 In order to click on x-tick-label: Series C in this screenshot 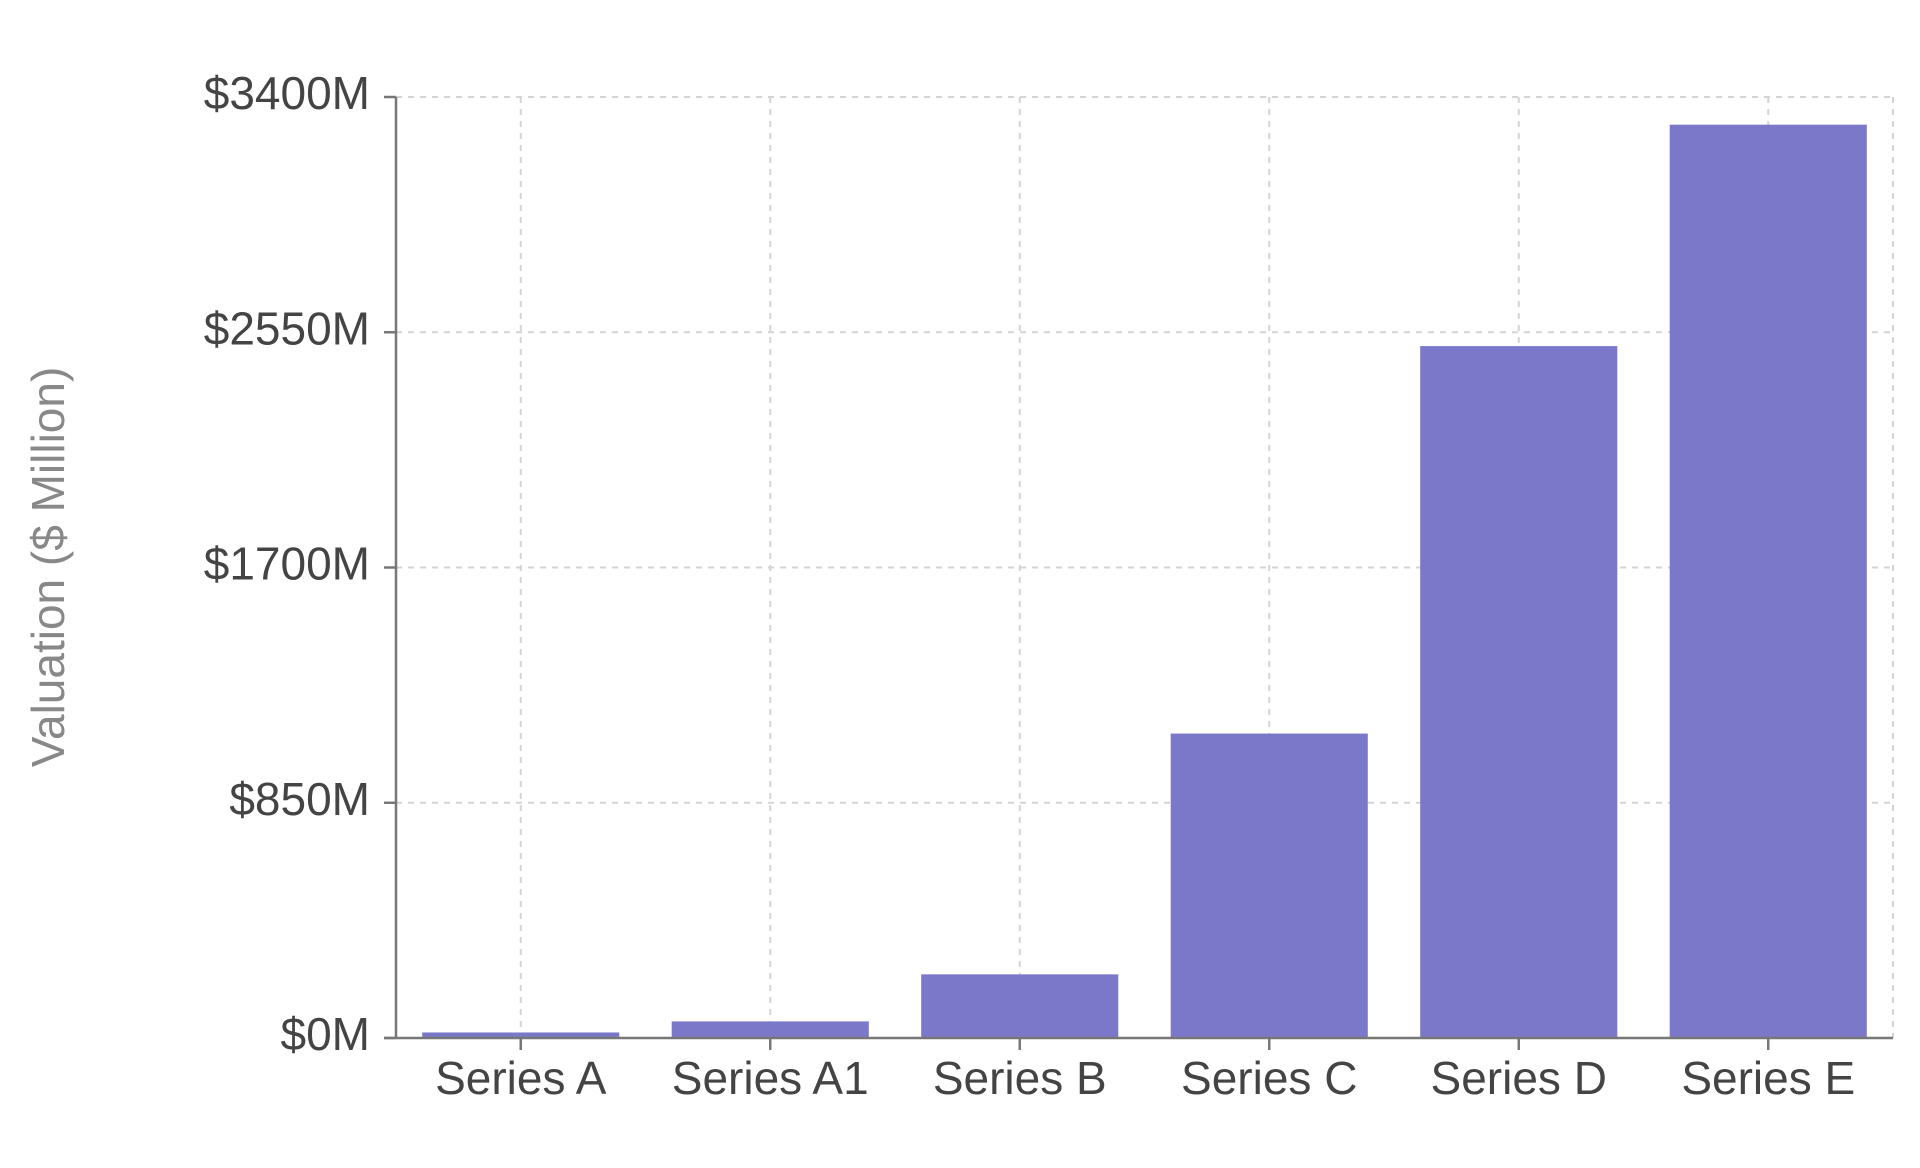, I will do `click(1269, 1078)`.